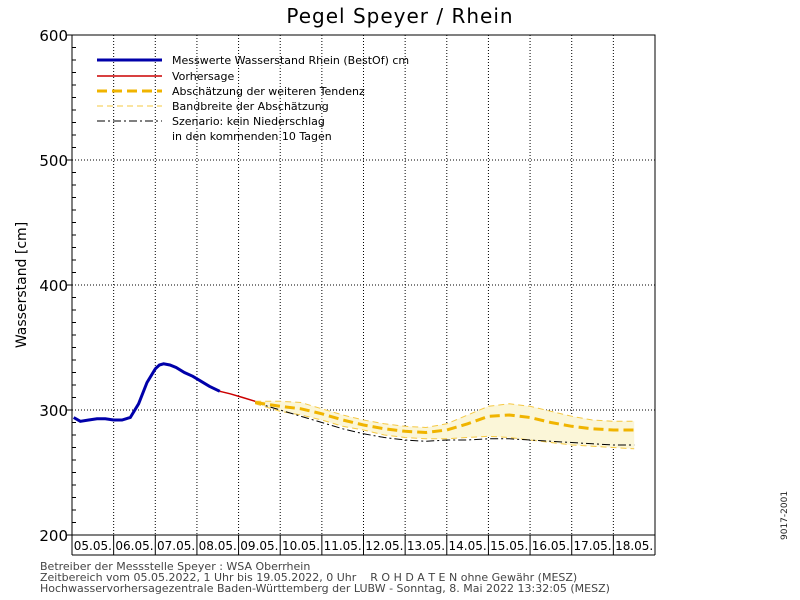 The image size is (800, 600). I want to click on y-tick-label: 500, so click(53, 161).